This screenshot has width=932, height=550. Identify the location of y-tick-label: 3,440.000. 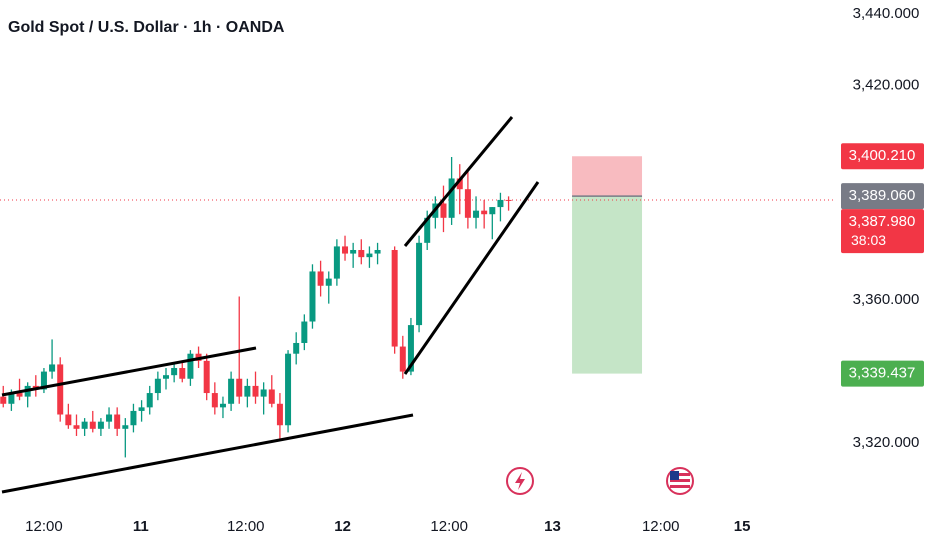
(886, 13).